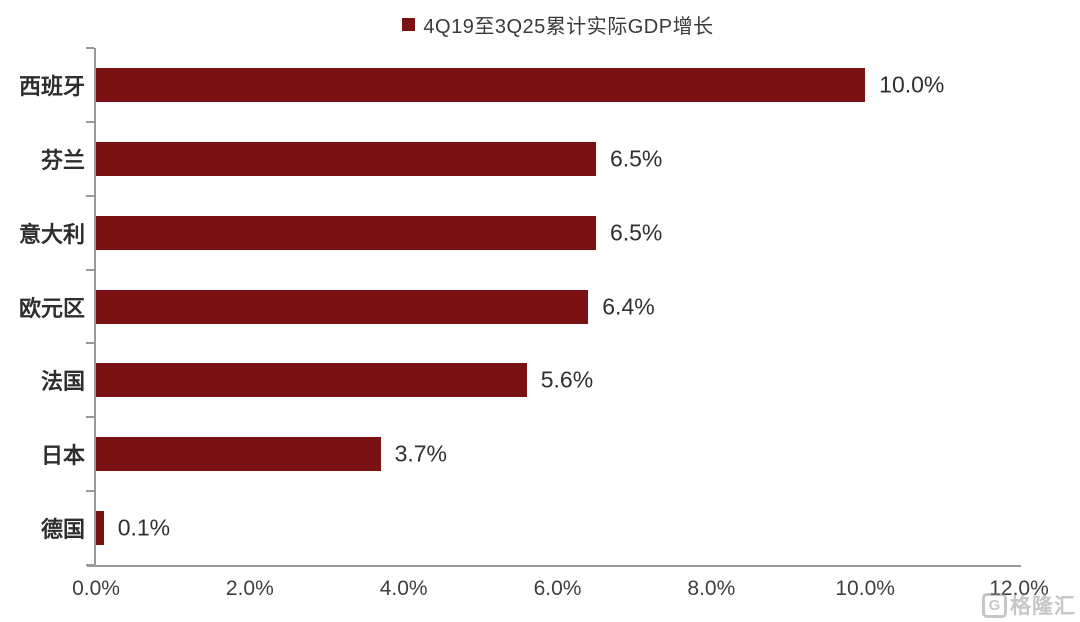  I want to click on category-label: 日本, so click(62, 456).